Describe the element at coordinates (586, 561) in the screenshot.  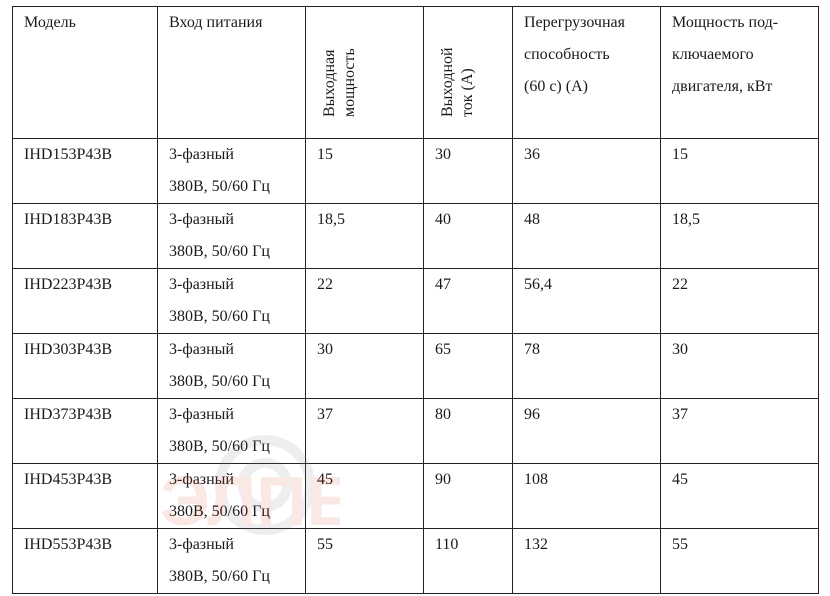
I see `cell-overload: 132` at that location.